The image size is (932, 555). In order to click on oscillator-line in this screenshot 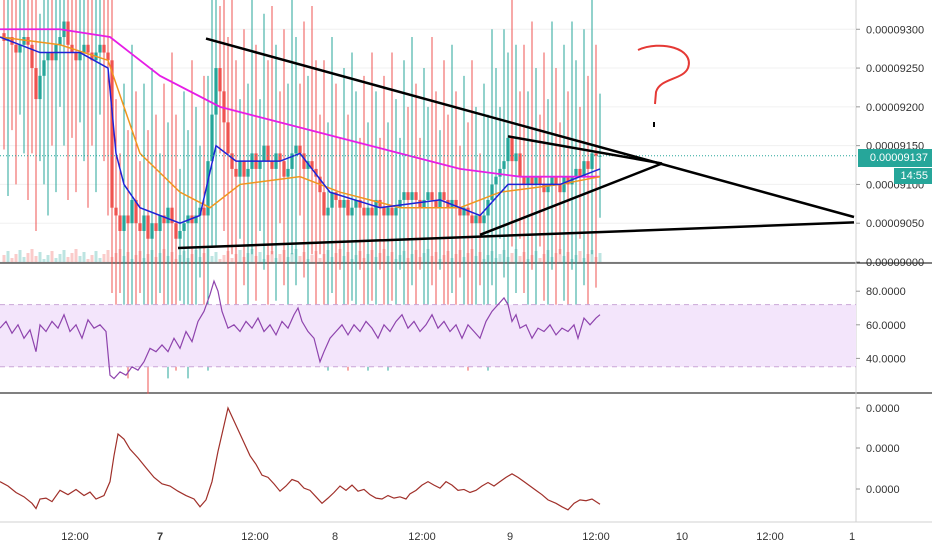, I will do `click(300, 458)`.